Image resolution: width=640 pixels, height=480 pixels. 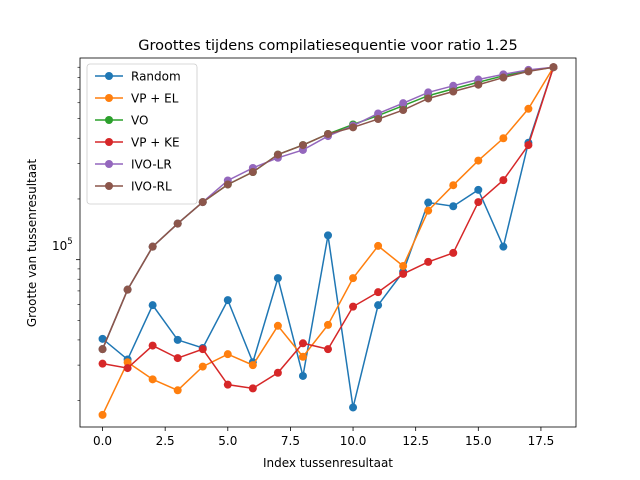 I want to click on x-tick-label: 12.5, so click(x=415, y=441).